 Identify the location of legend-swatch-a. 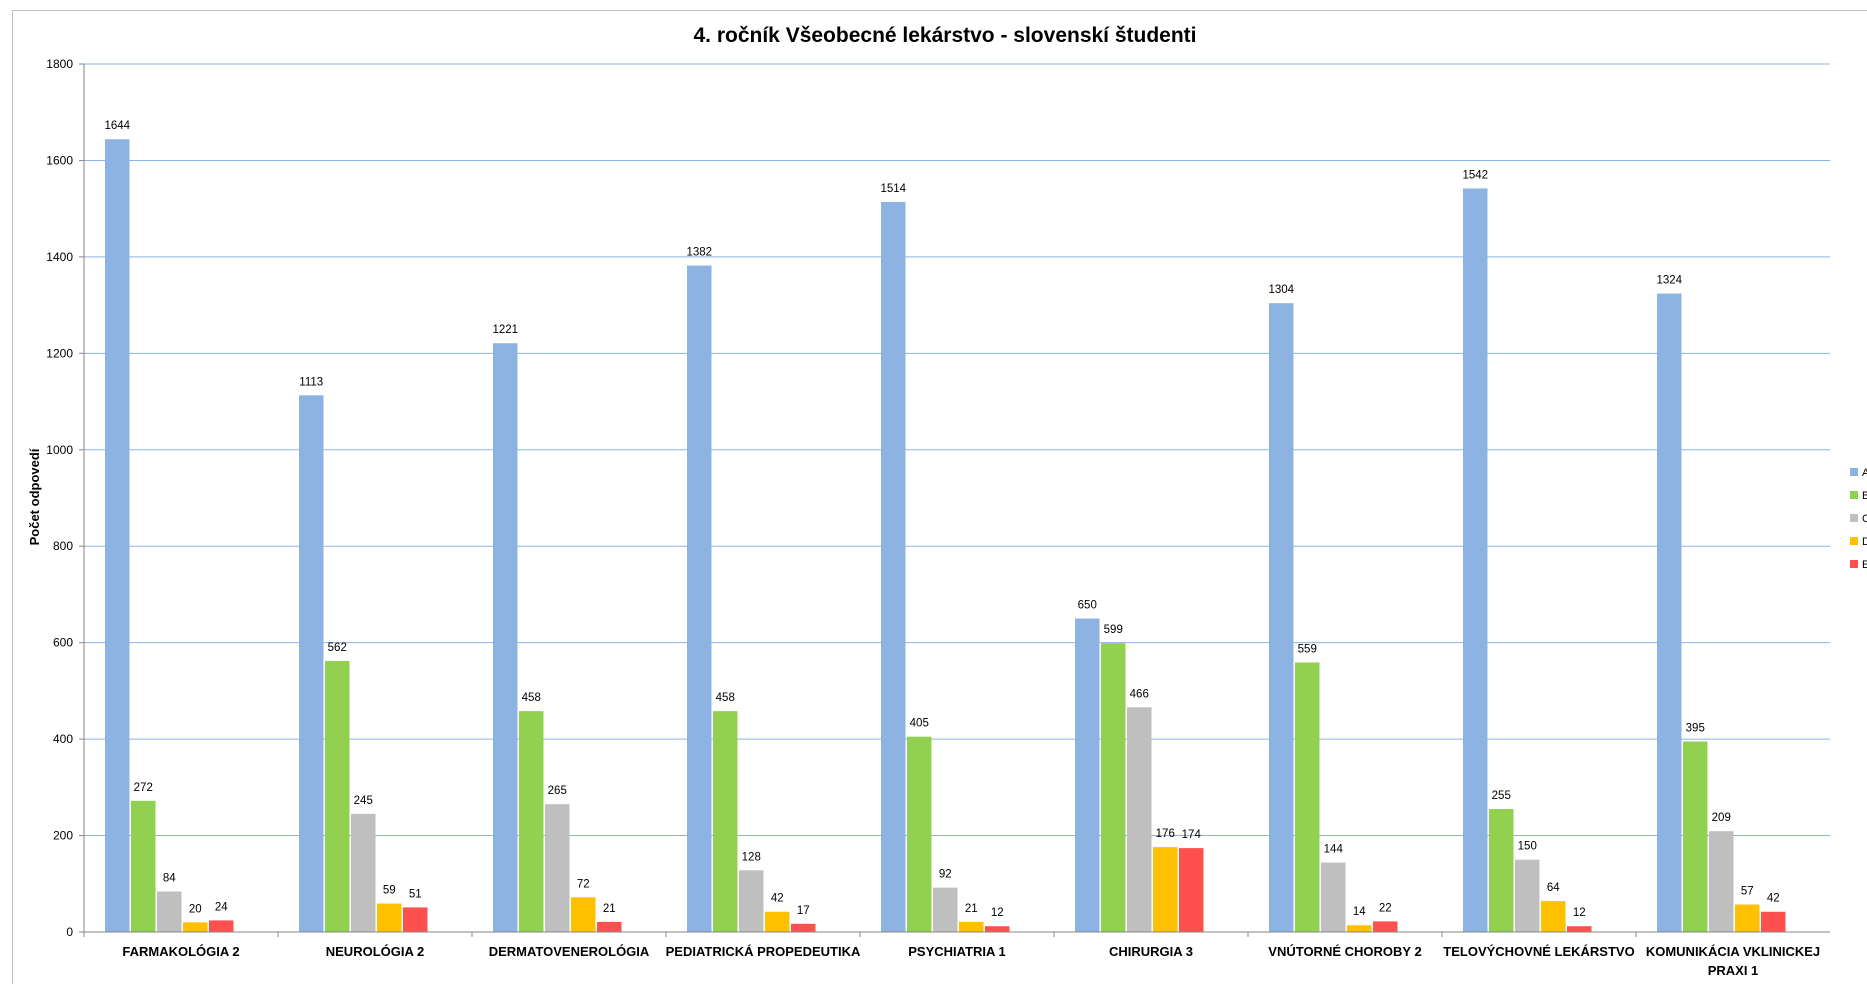
(1854, 472).